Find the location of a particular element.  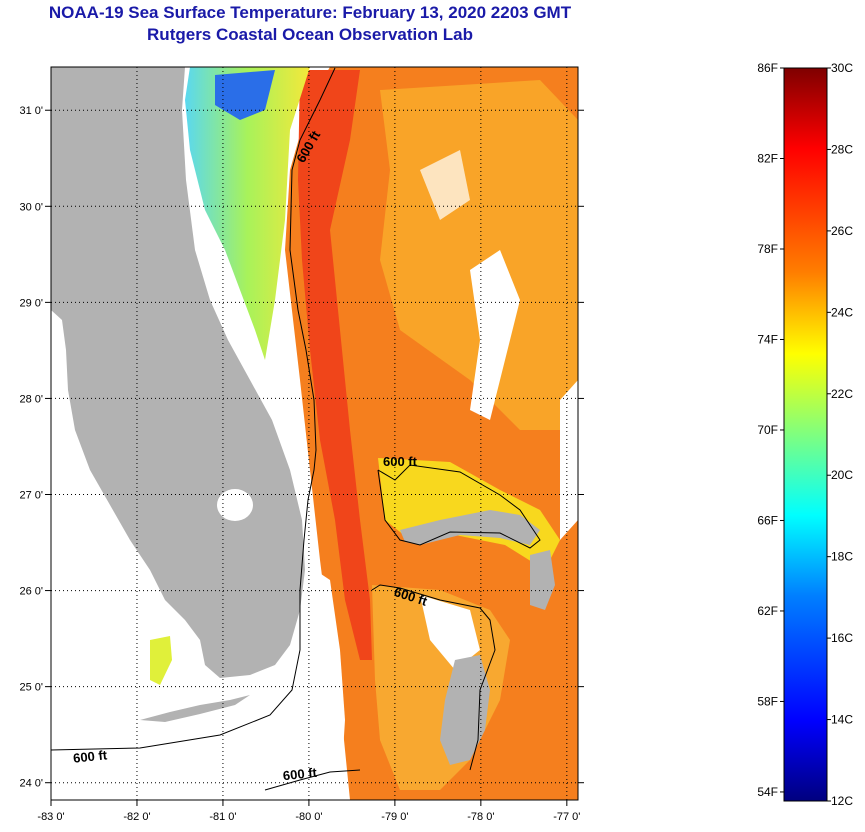

colorbar-f-label: 66F is located at coordinates (767, 520).